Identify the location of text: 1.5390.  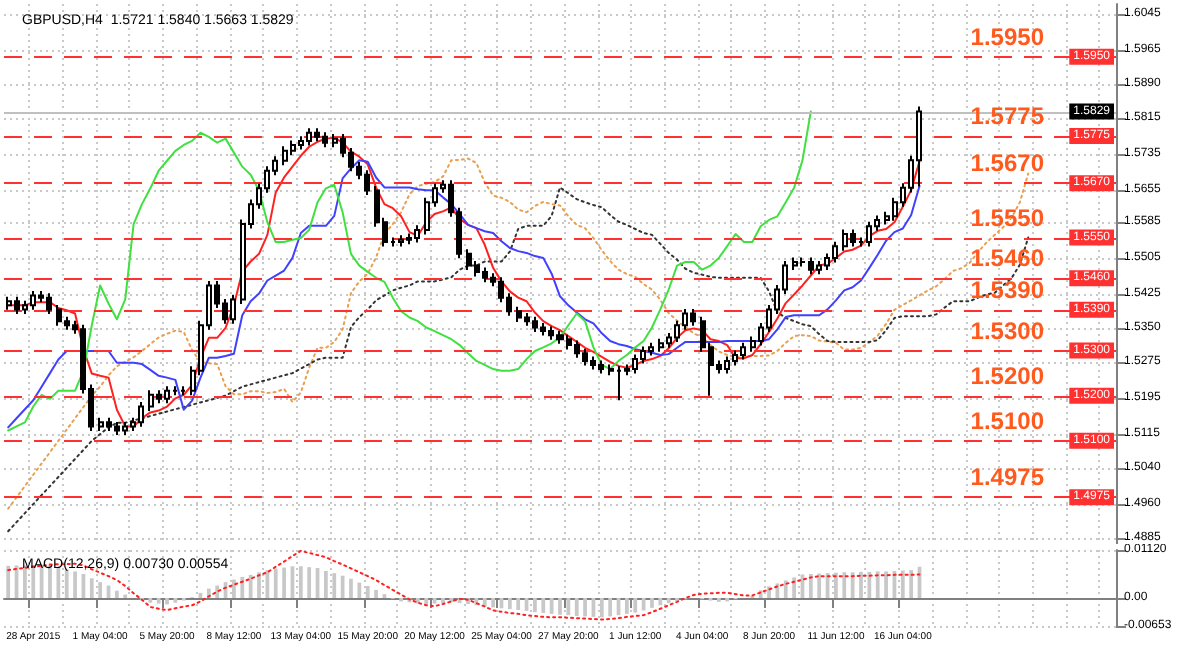
(1007, 289).